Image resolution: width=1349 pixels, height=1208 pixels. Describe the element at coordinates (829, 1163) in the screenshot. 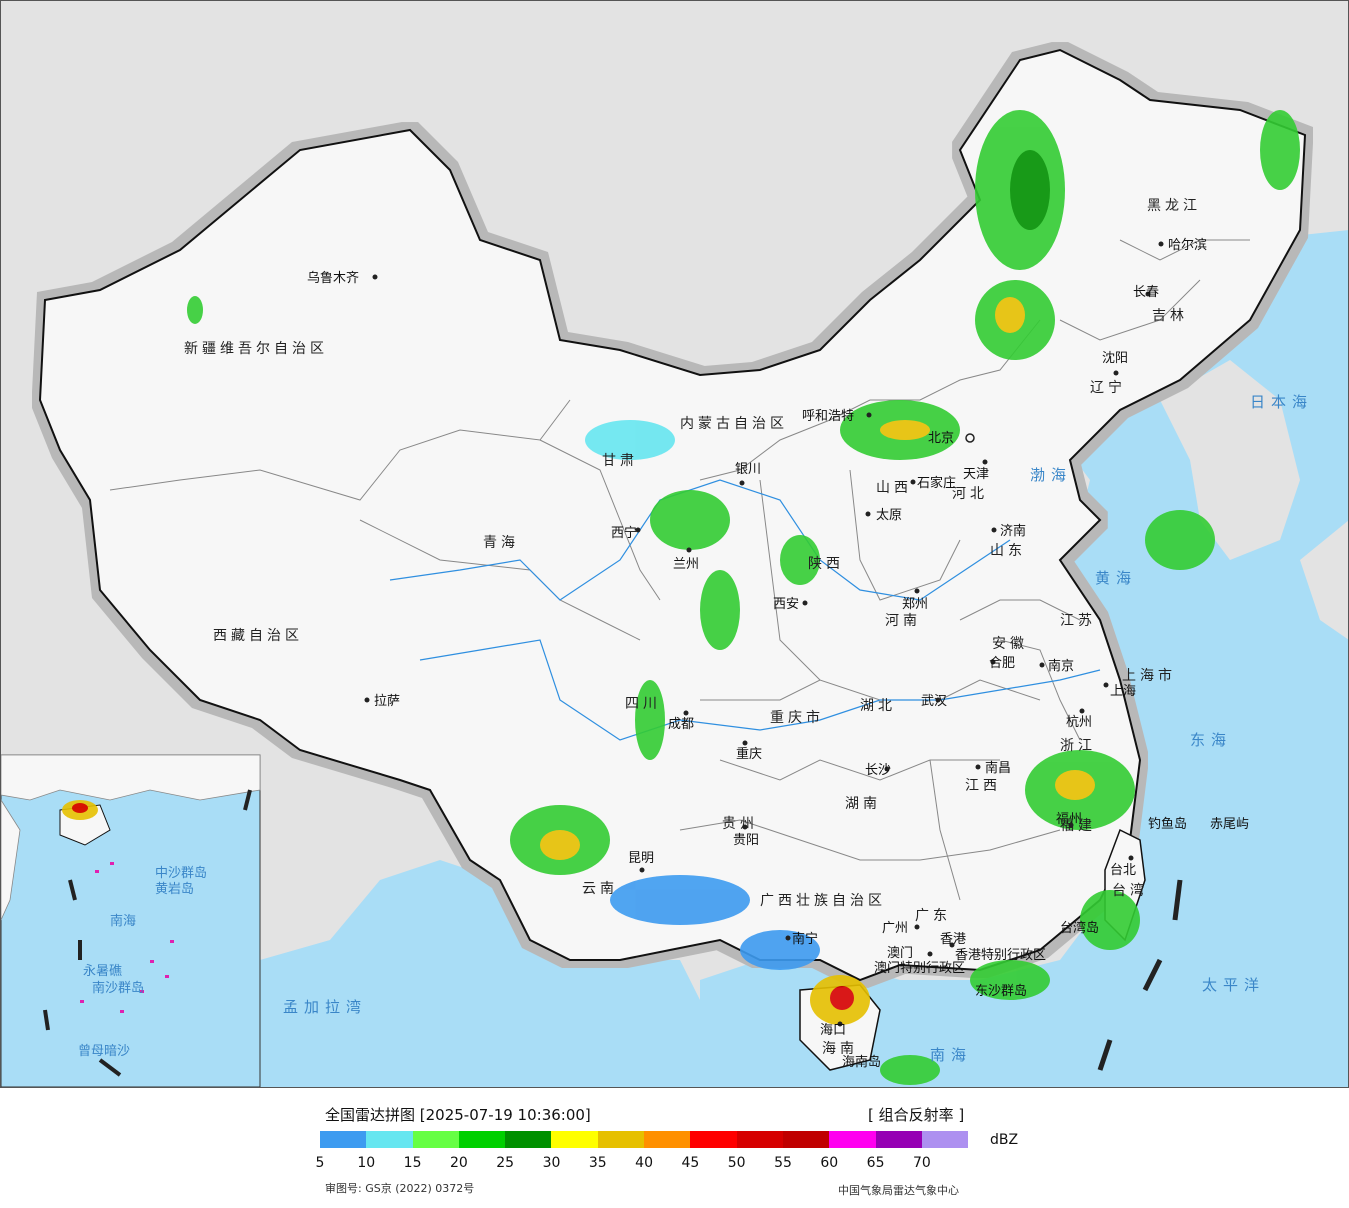

I see `tick-label: 60` at that location.